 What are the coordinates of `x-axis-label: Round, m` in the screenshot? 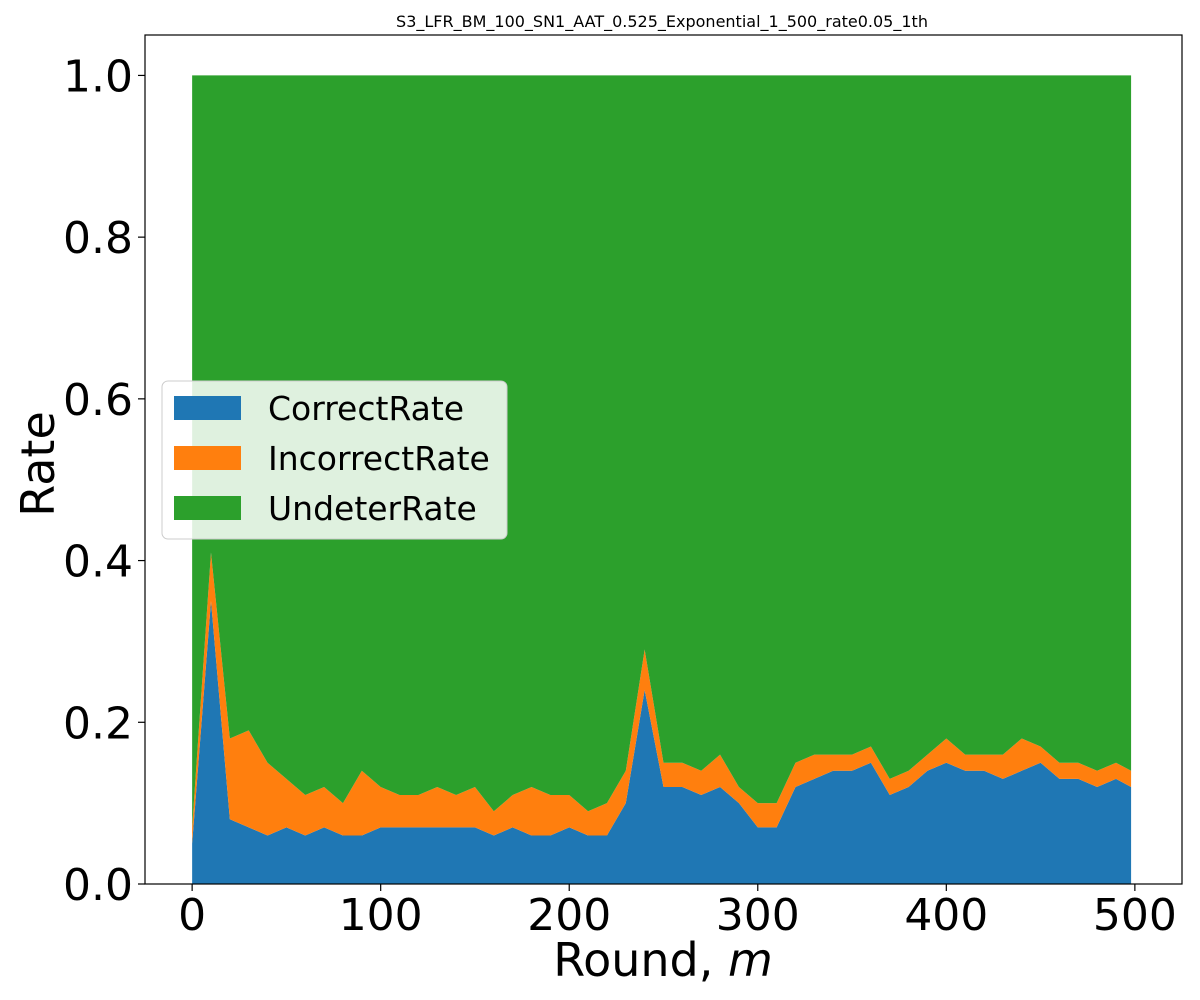 It's located at (663, 960).